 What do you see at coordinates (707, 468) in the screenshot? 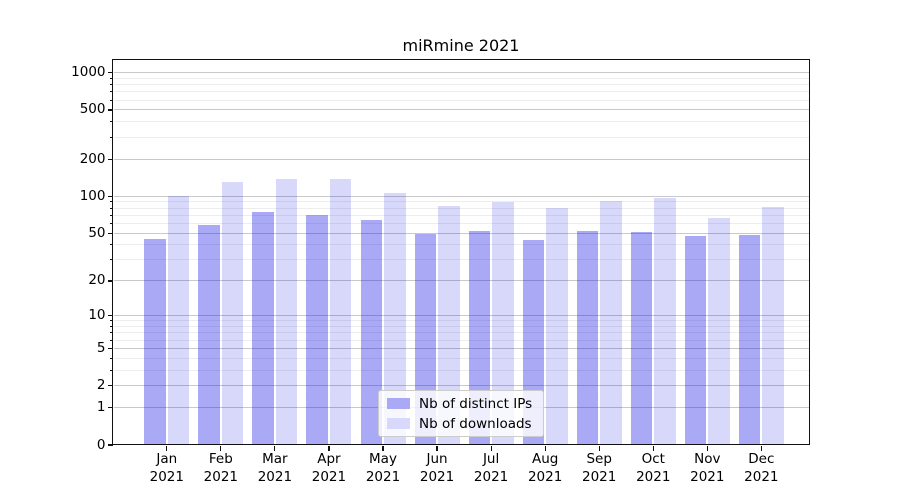
I see `x-tick-label: Nov 2021` at bounding box center [707, 468].